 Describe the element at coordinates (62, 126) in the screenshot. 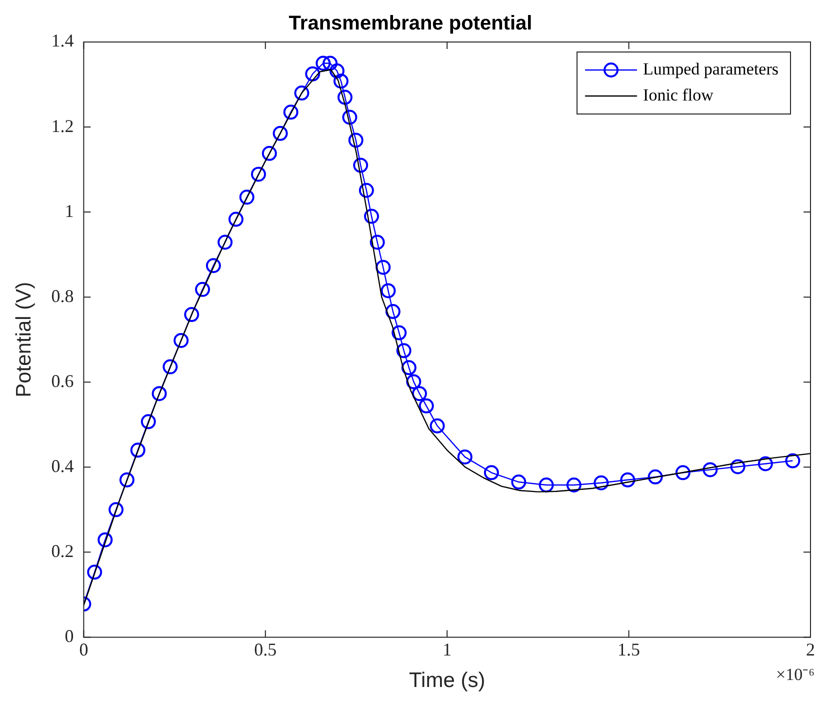

I see `y-tick-label: 1.2` at that location.